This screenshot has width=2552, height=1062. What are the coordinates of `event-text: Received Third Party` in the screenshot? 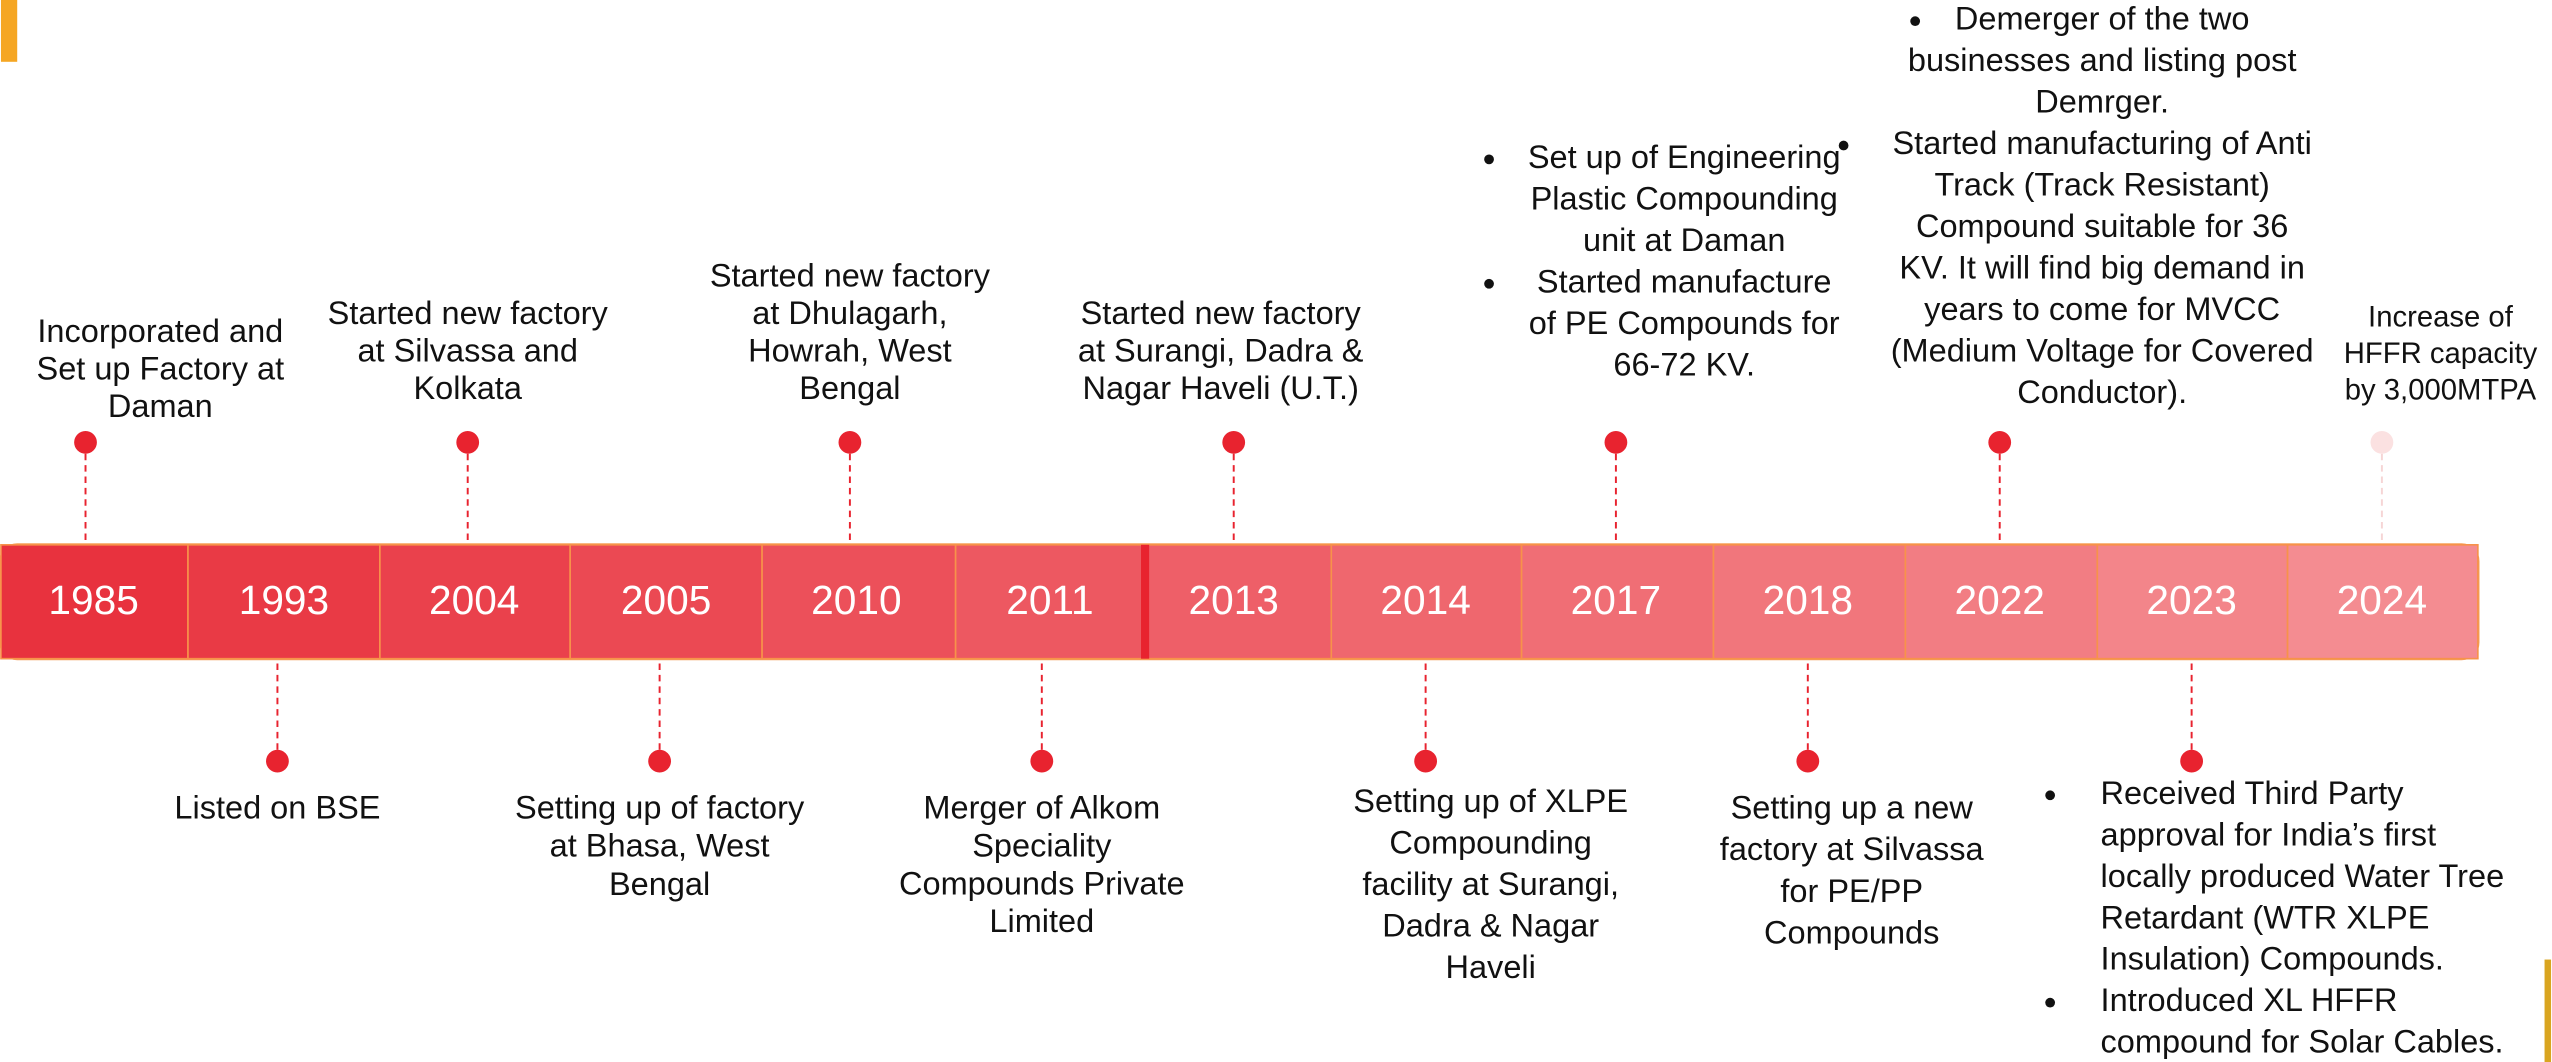 It's located at (2253, 793).